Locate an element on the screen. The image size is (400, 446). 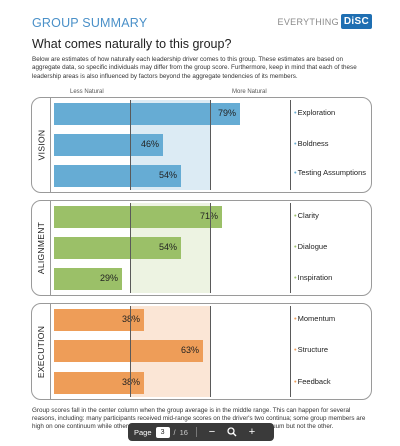
logo-text: EVERYTHING is located at coordinates (308, 21).